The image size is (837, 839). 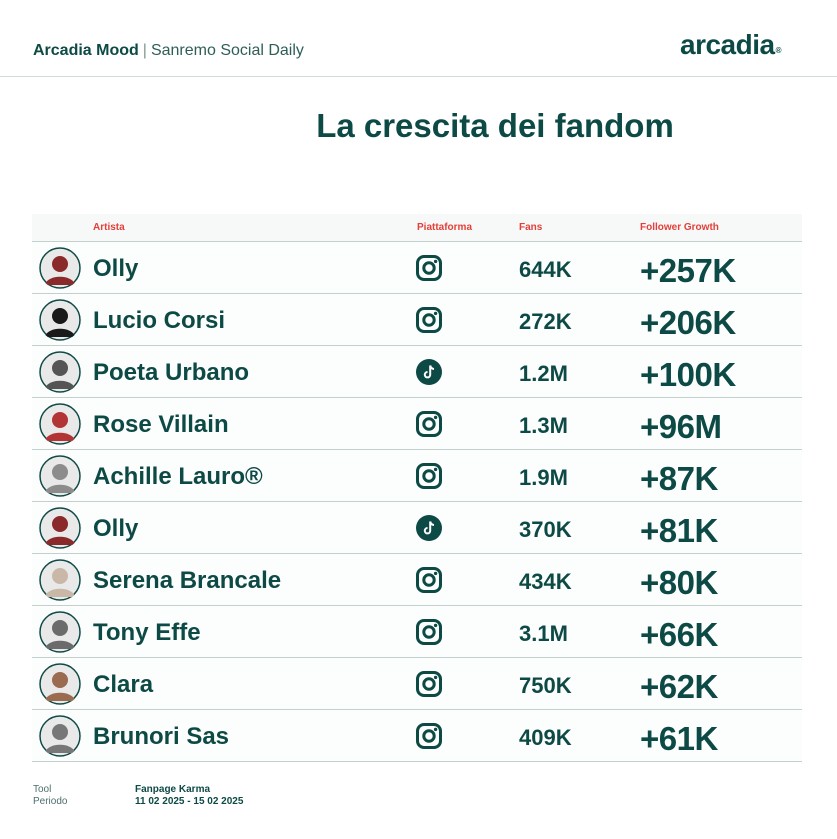 What do you see at coordinates (543, 425) in the screenshot?
I see `fans-count: 1.3M` at bounding box center [543, 425].